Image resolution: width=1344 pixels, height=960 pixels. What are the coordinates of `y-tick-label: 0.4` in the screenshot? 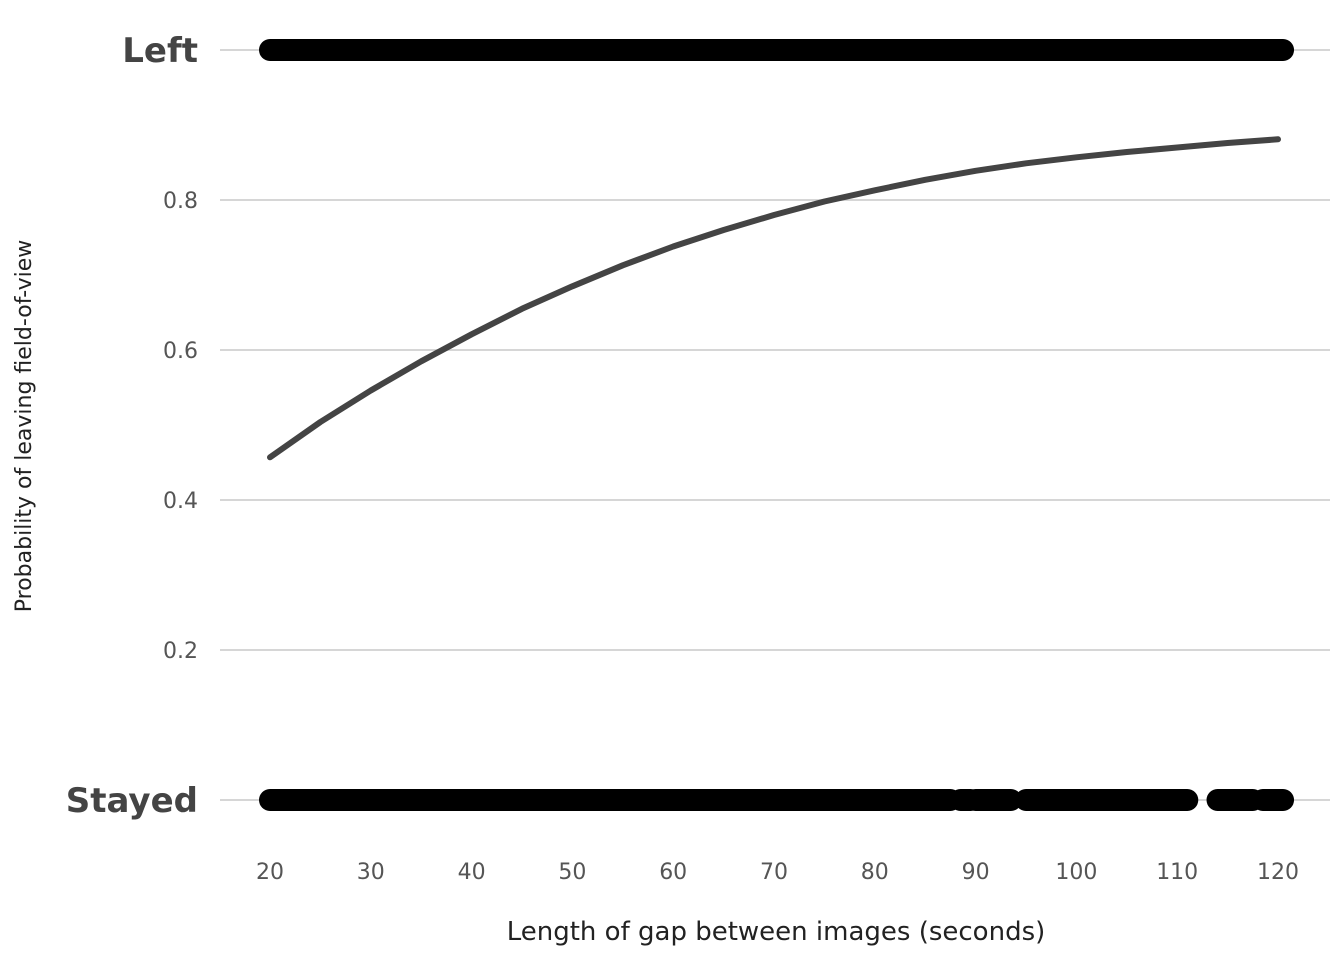 It's located at (180, 501).